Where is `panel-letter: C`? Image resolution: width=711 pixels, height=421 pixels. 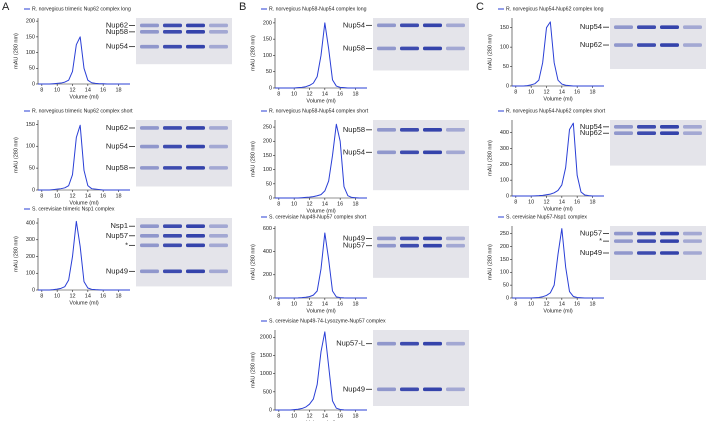
panel-letter: C is located at coordinates (480, 7).